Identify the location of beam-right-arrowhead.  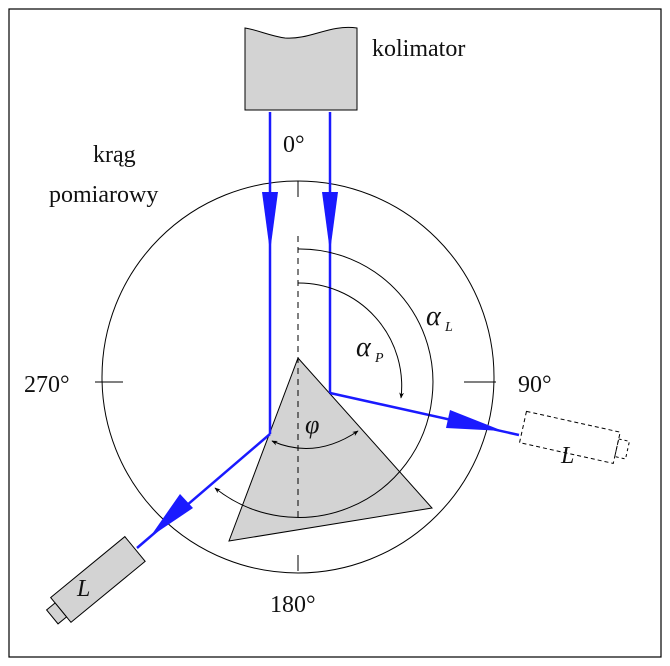
(330, 222).